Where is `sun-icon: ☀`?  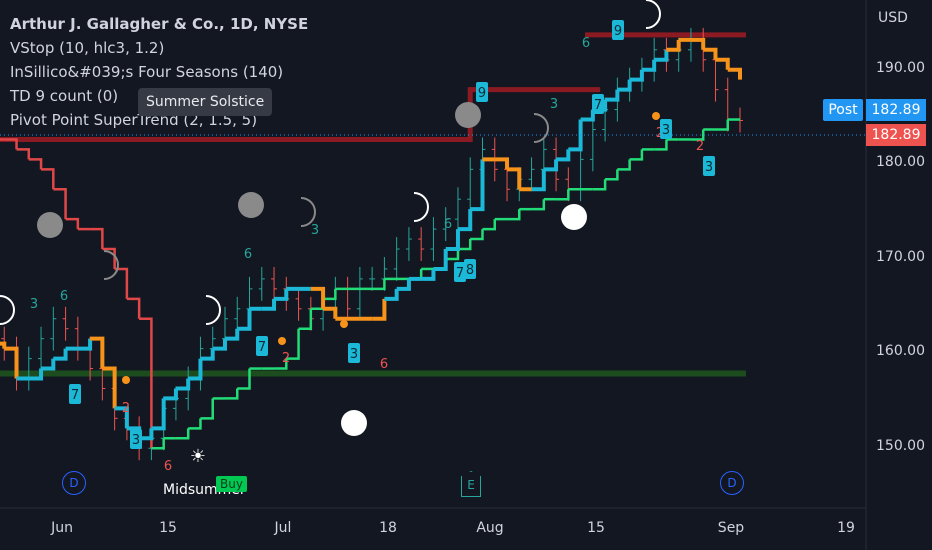
sun-icon: ☀ is located at coordinates (198, 456).